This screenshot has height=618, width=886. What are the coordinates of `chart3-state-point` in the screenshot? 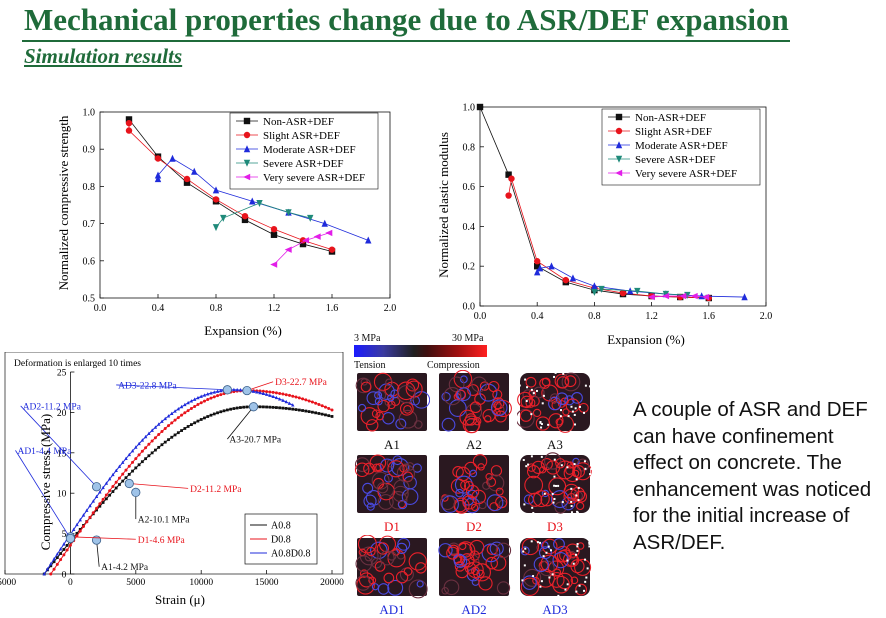 It's located at (96, 540).